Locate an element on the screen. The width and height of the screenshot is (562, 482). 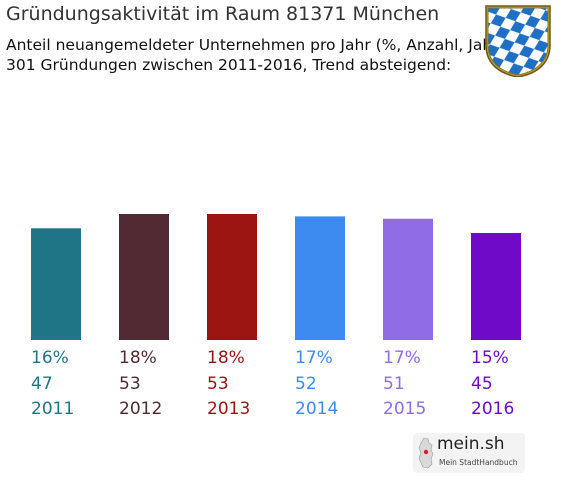
percent-label-2013: 18% is located at coordinates (226, 358).